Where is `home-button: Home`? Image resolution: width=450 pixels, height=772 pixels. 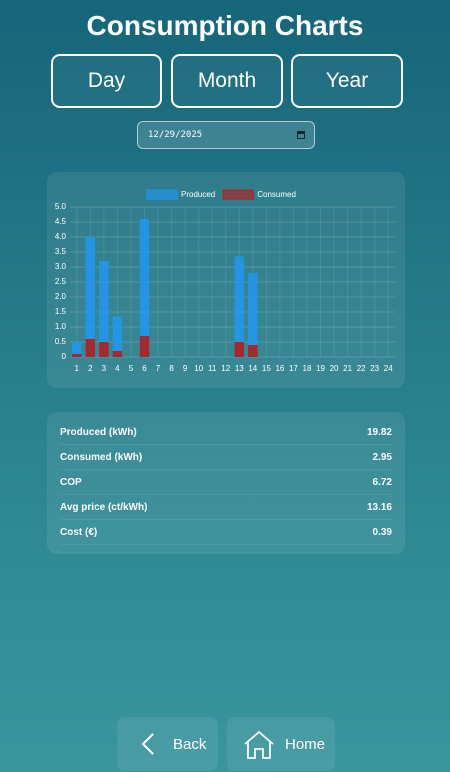 home-button: Home is located at coordinates (281, 744).